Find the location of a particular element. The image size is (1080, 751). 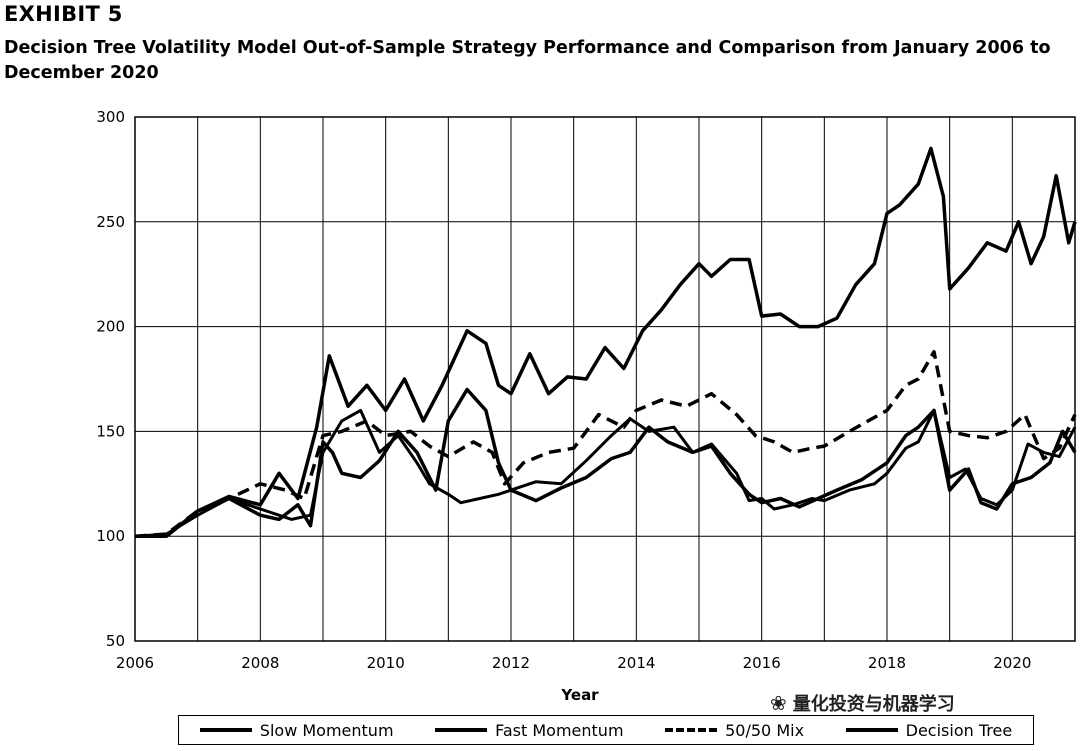

y-tick-label: 50 is located at coordinates (115, 641).